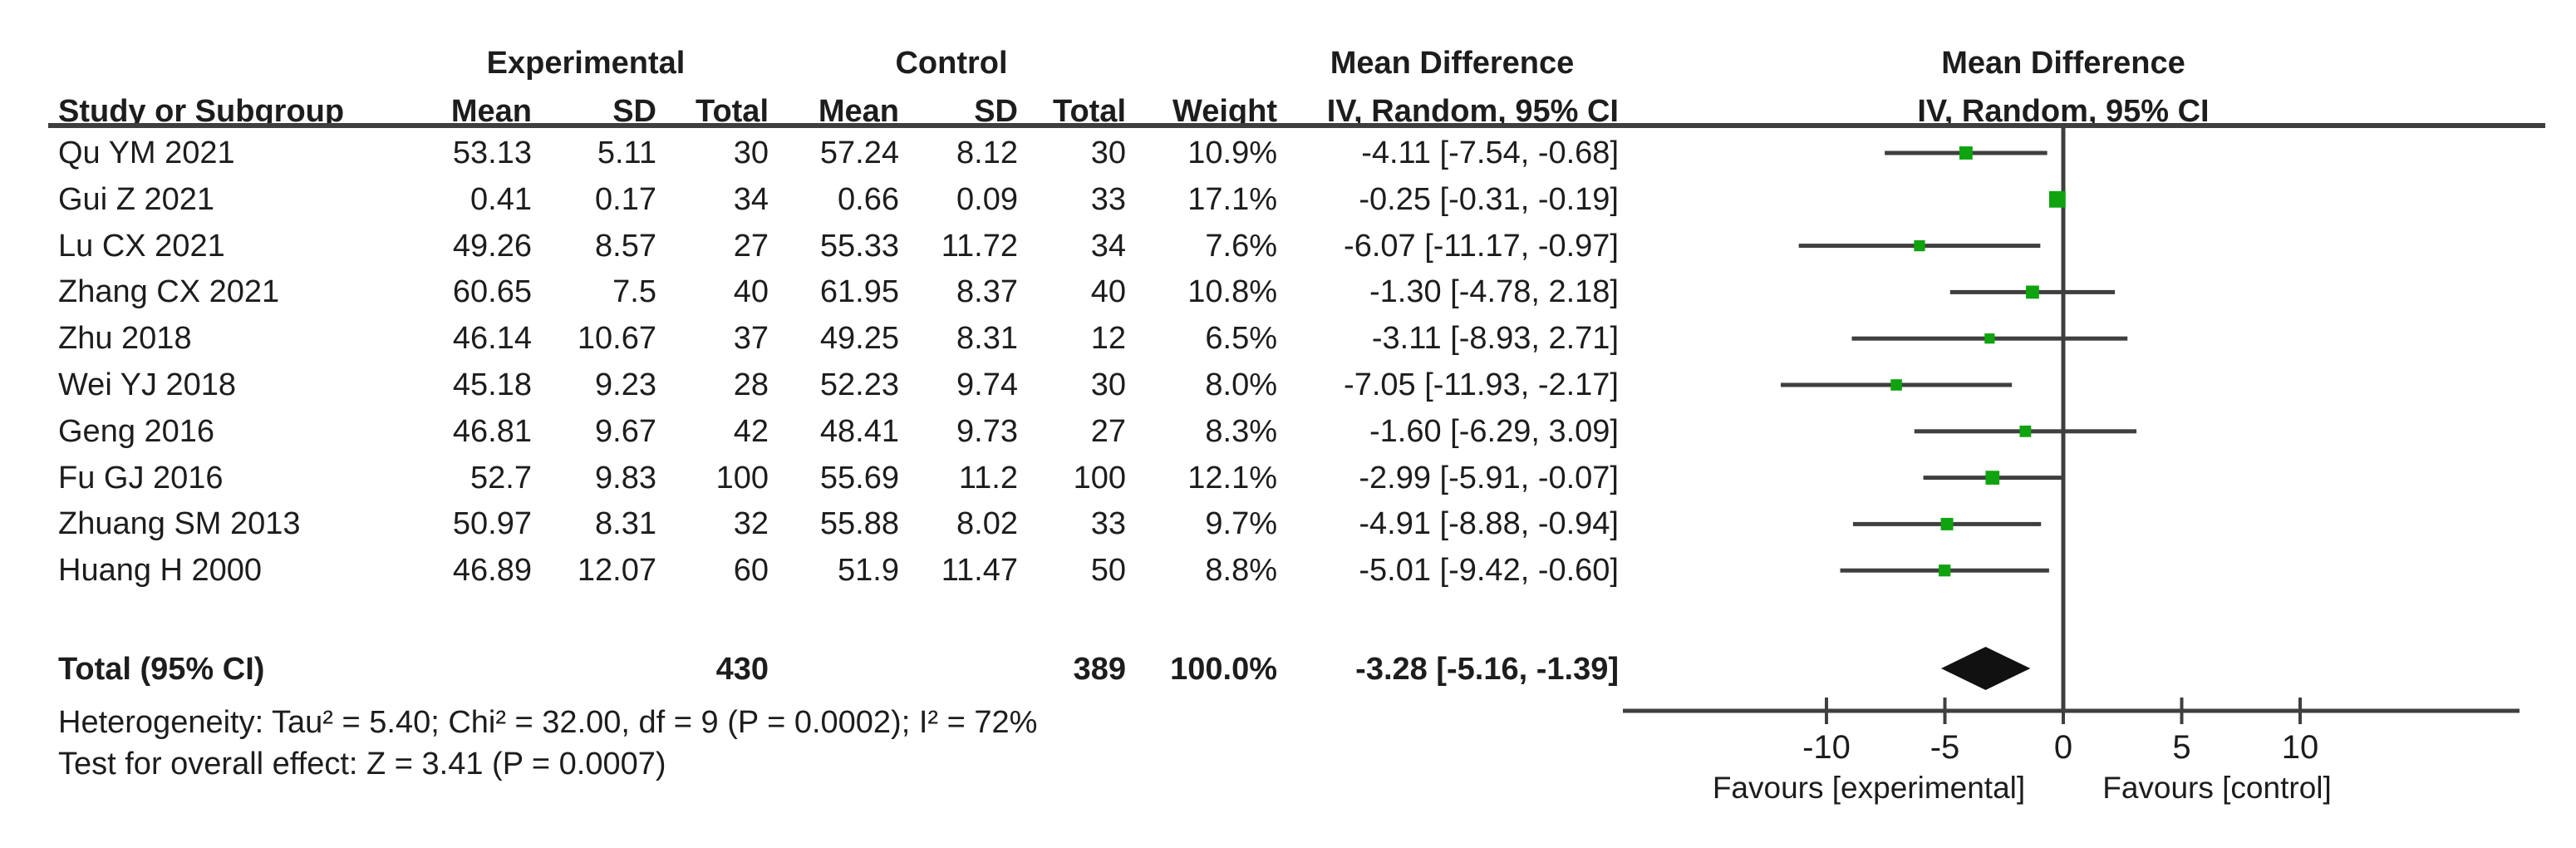 The height and width of the screenshot is (848, 2576). I want to click on header-mean-difference-plot: Mean Difference, so click(2063, 63).